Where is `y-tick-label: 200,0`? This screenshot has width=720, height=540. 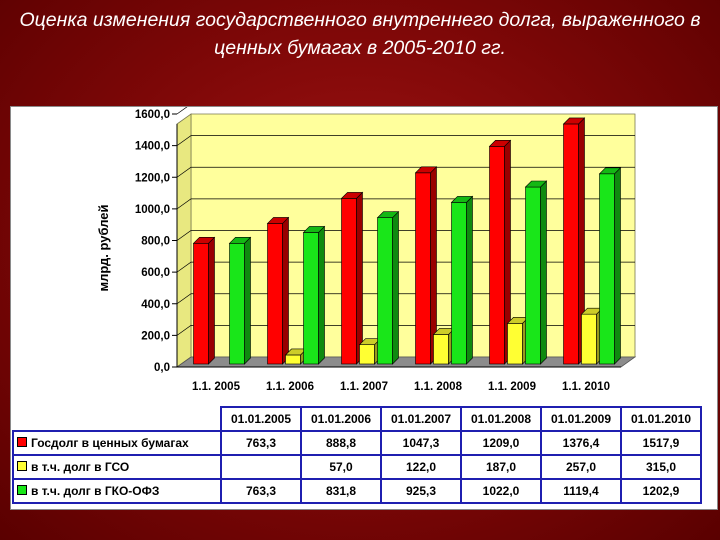
y-tick-label: 200,0 is located at coordinates (155, 336).